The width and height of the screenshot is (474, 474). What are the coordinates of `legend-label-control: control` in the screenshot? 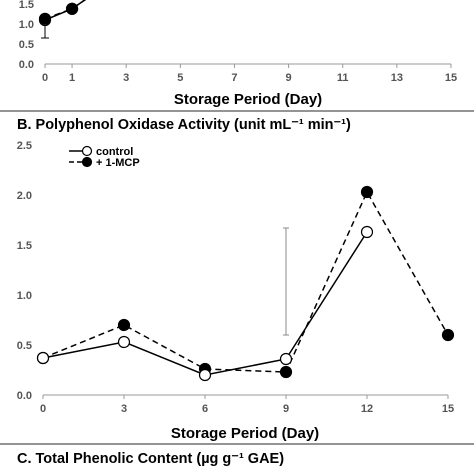 It's located at (114, 152).